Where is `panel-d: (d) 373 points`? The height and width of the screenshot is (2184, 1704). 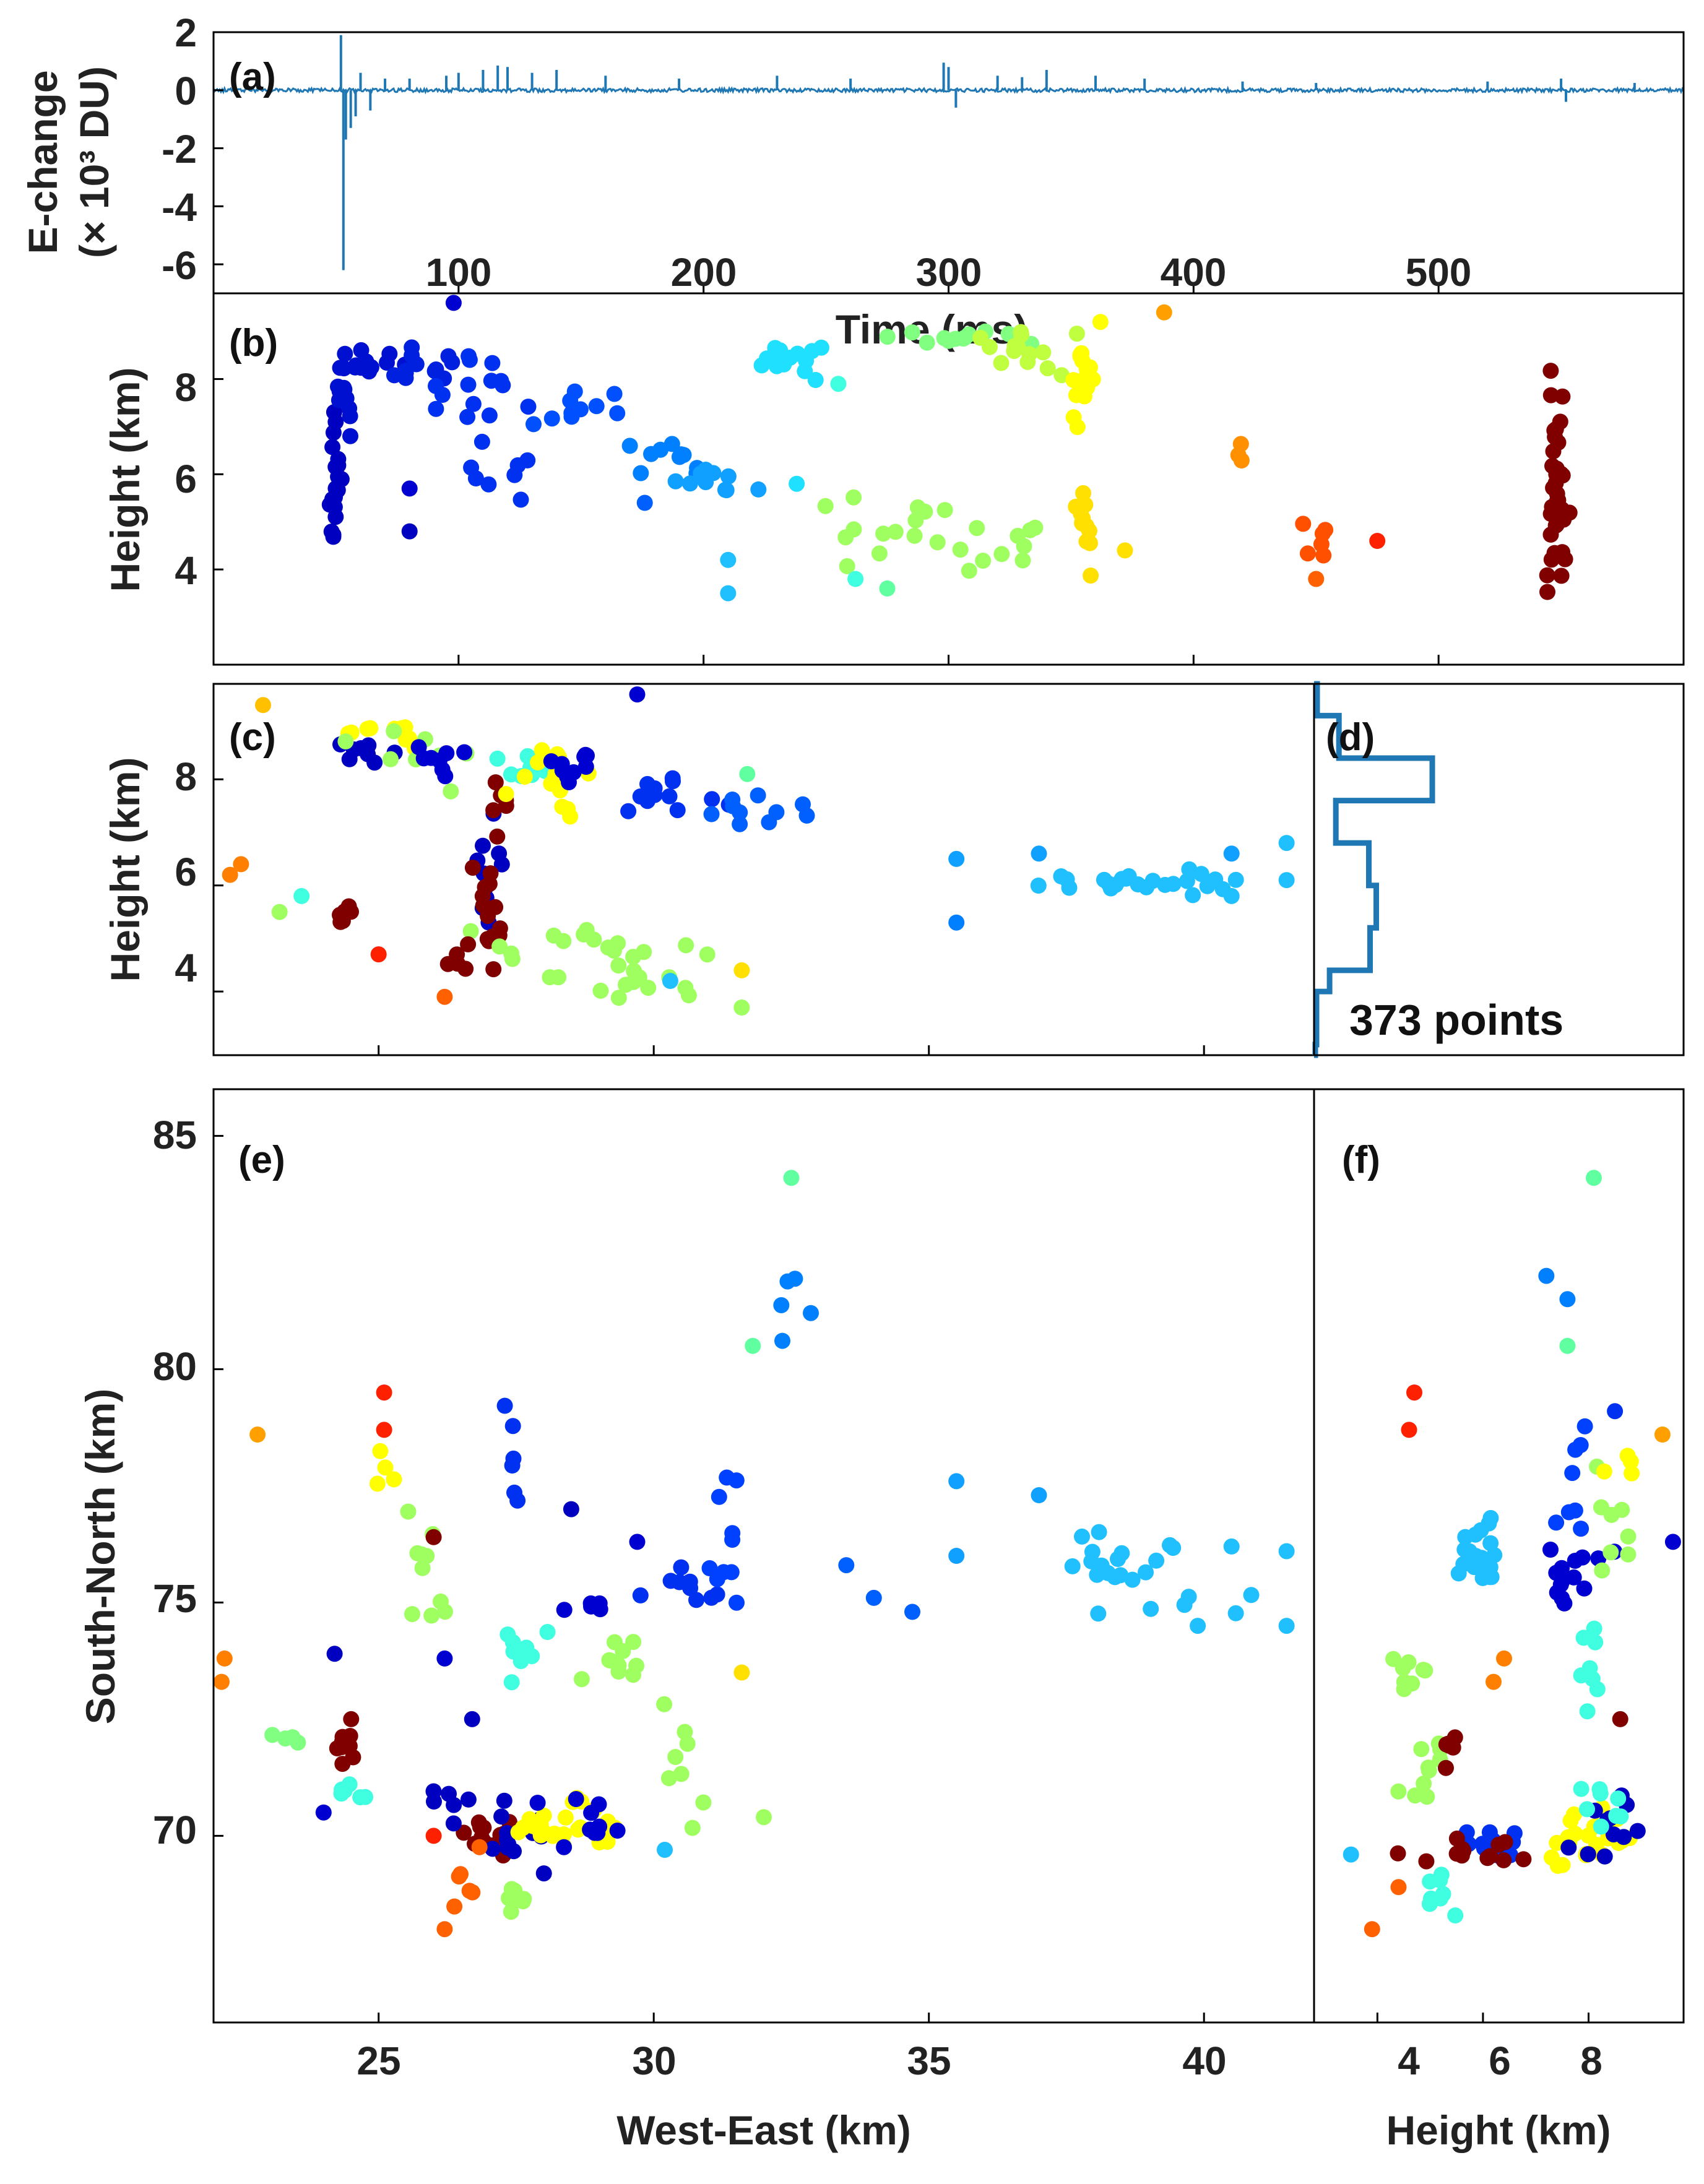
panel-d: (d) 373 points is located at coordinates (1498, 870).